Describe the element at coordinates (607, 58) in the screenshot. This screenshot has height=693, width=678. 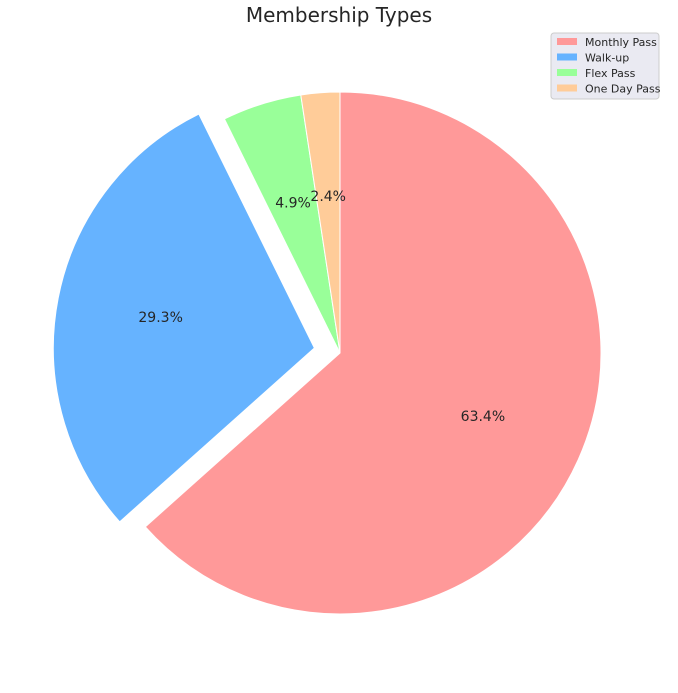
I see `legend-label-walk-up: Walk-up` at that location.